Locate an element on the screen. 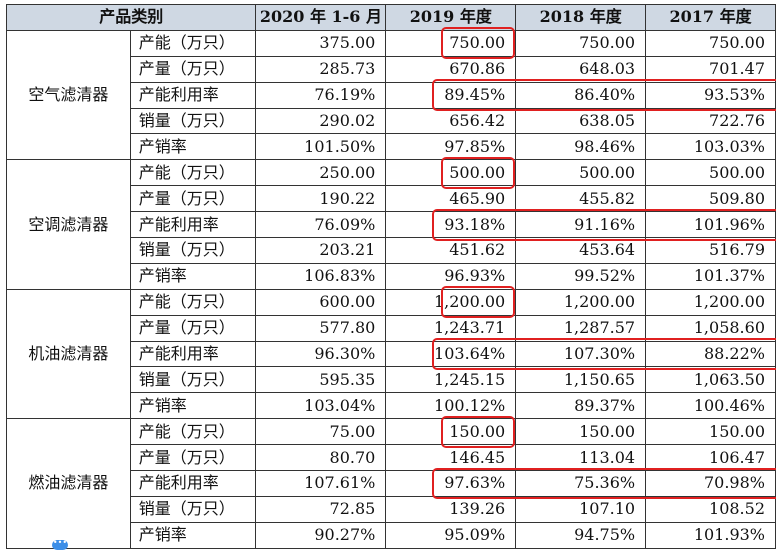 The height and width of the screenshot is (550, 776). value-cell: 285.73 is located at coordinates (321, 69).